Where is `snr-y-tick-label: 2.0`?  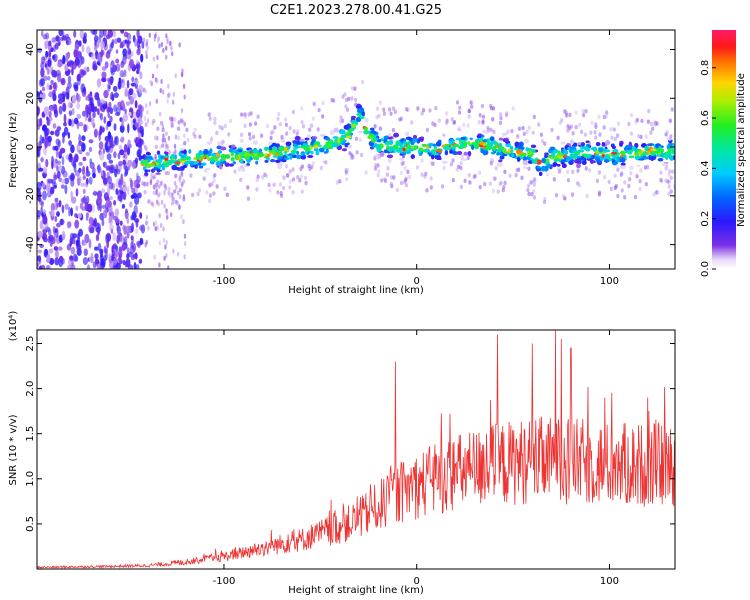 snr-y-tick-label: 2.0 is located at coordinates (30, 389).